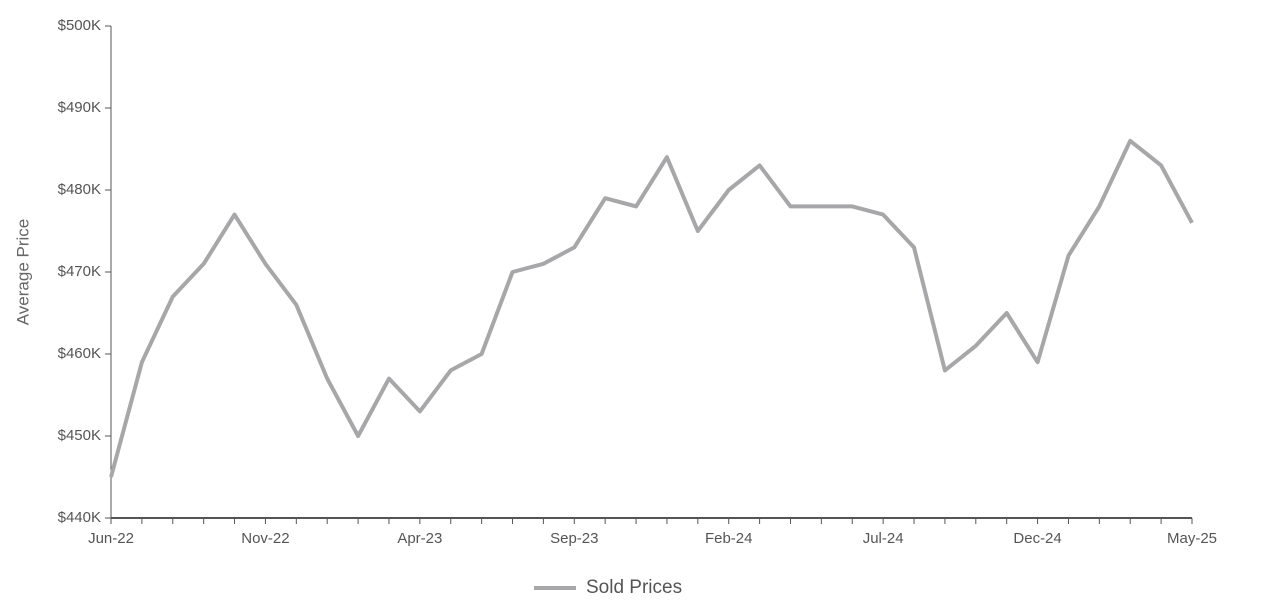 The image size is (1277, 615). Describe the element at coordinates (729, 538) in the screenshot. I see `x-tick-label: Feb-24` at that location.